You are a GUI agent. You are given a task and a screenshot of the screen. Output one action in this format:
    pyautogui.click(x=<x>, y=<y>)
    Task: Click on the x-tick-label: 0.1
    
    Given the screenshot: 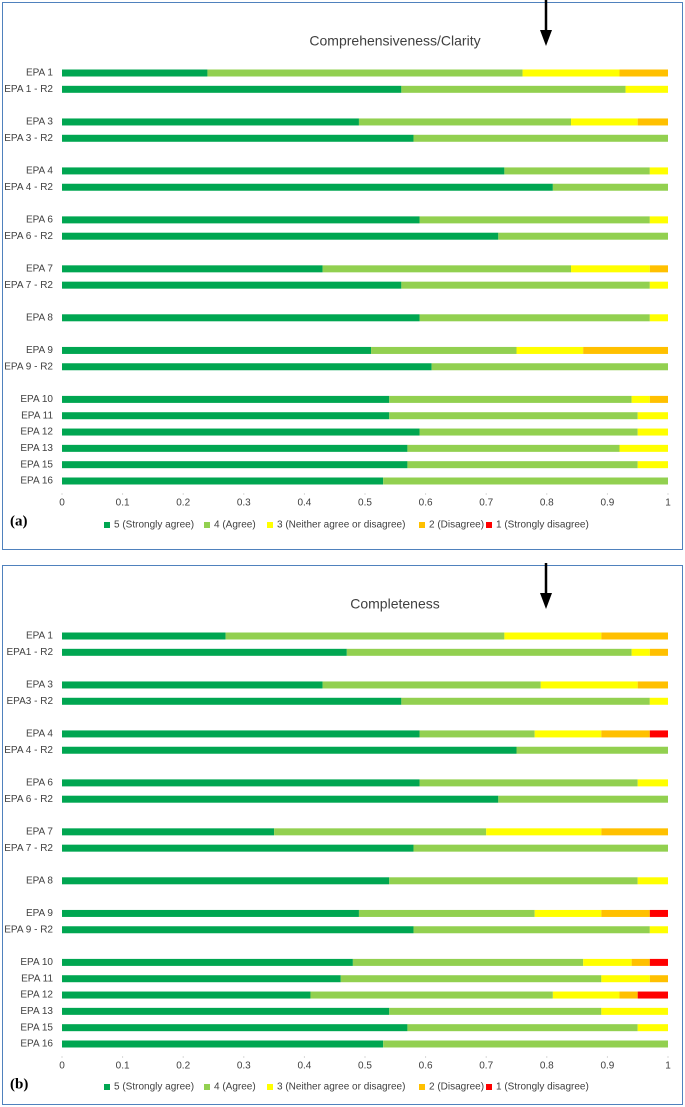 What is the action you would take?
    pyautogui.click(x=123, y=1066)
    